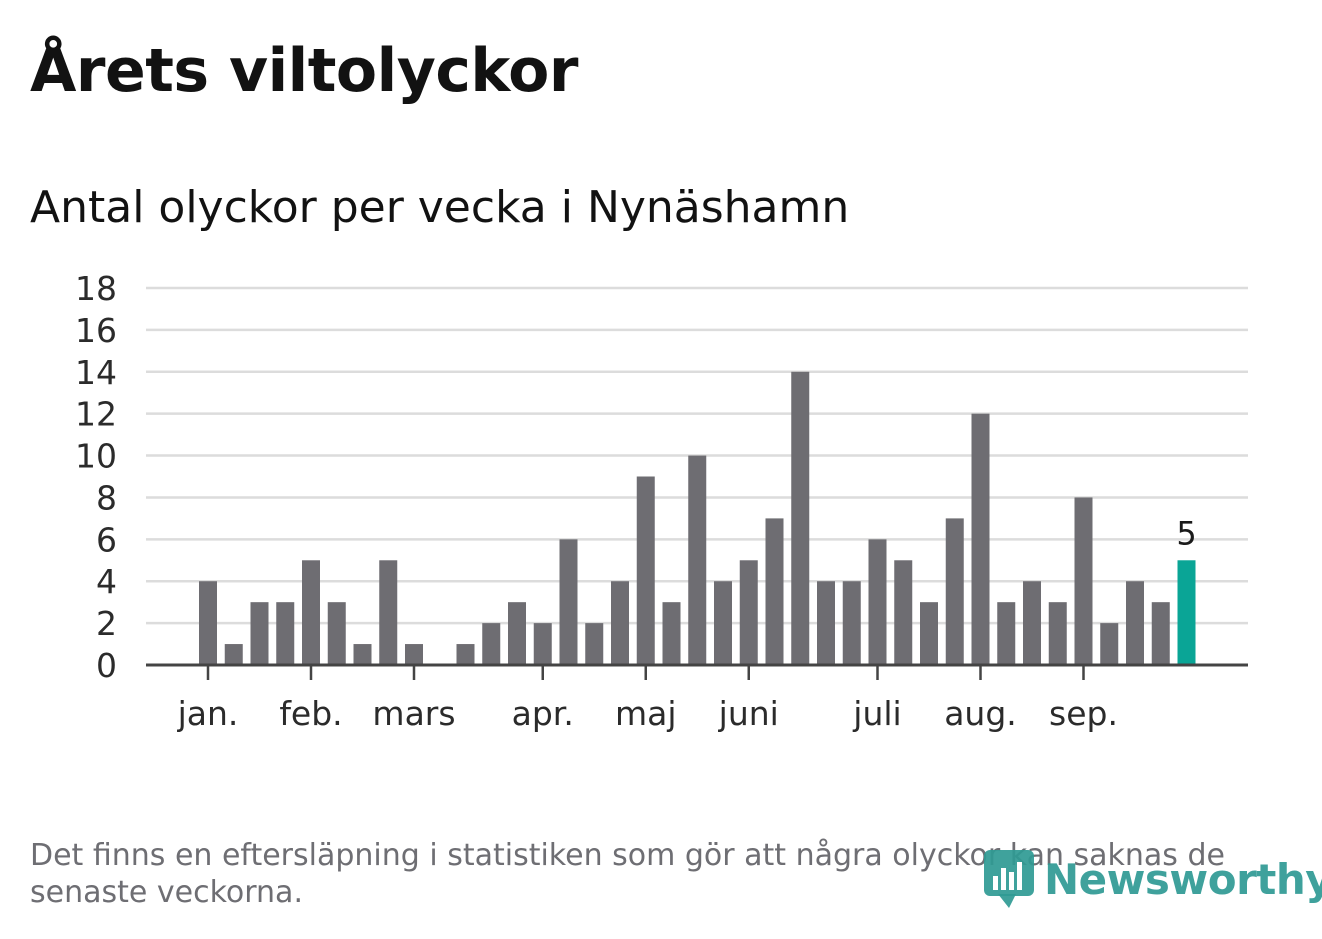 This screenshot has width=1322, height=939. What do you see at coordinates (543, 713) in the screenshot?
I see `x-tick-label: apr.` at bounding box center [543, 713].